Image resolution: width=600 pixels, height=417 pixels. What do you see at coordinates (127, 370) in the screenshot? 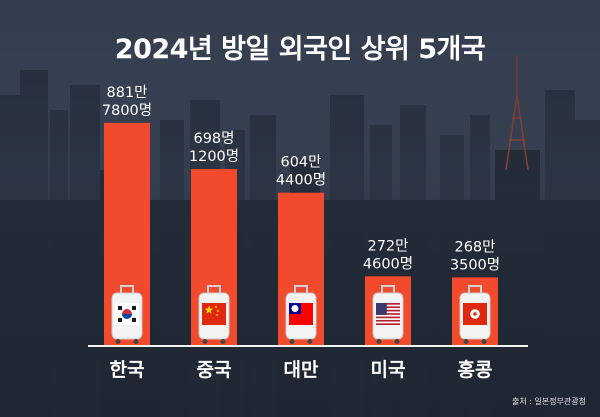
I see `category-label-1: 한국` at bounding box center [127, 370].